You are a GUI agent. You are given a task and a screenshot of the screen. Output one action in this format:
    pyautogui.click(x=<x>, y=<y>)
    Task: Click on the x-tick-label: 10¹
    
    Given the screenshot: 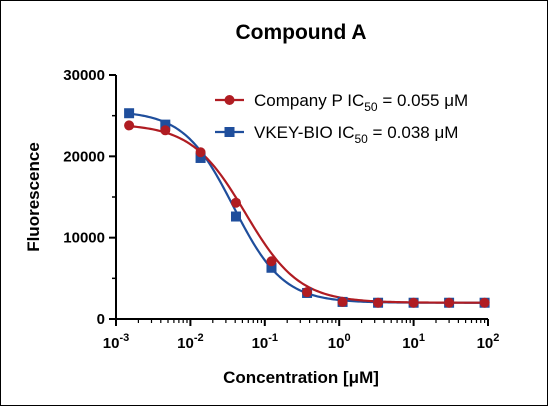 What is the action you would take?
    pyautogui.click(x=413, y=342)
    